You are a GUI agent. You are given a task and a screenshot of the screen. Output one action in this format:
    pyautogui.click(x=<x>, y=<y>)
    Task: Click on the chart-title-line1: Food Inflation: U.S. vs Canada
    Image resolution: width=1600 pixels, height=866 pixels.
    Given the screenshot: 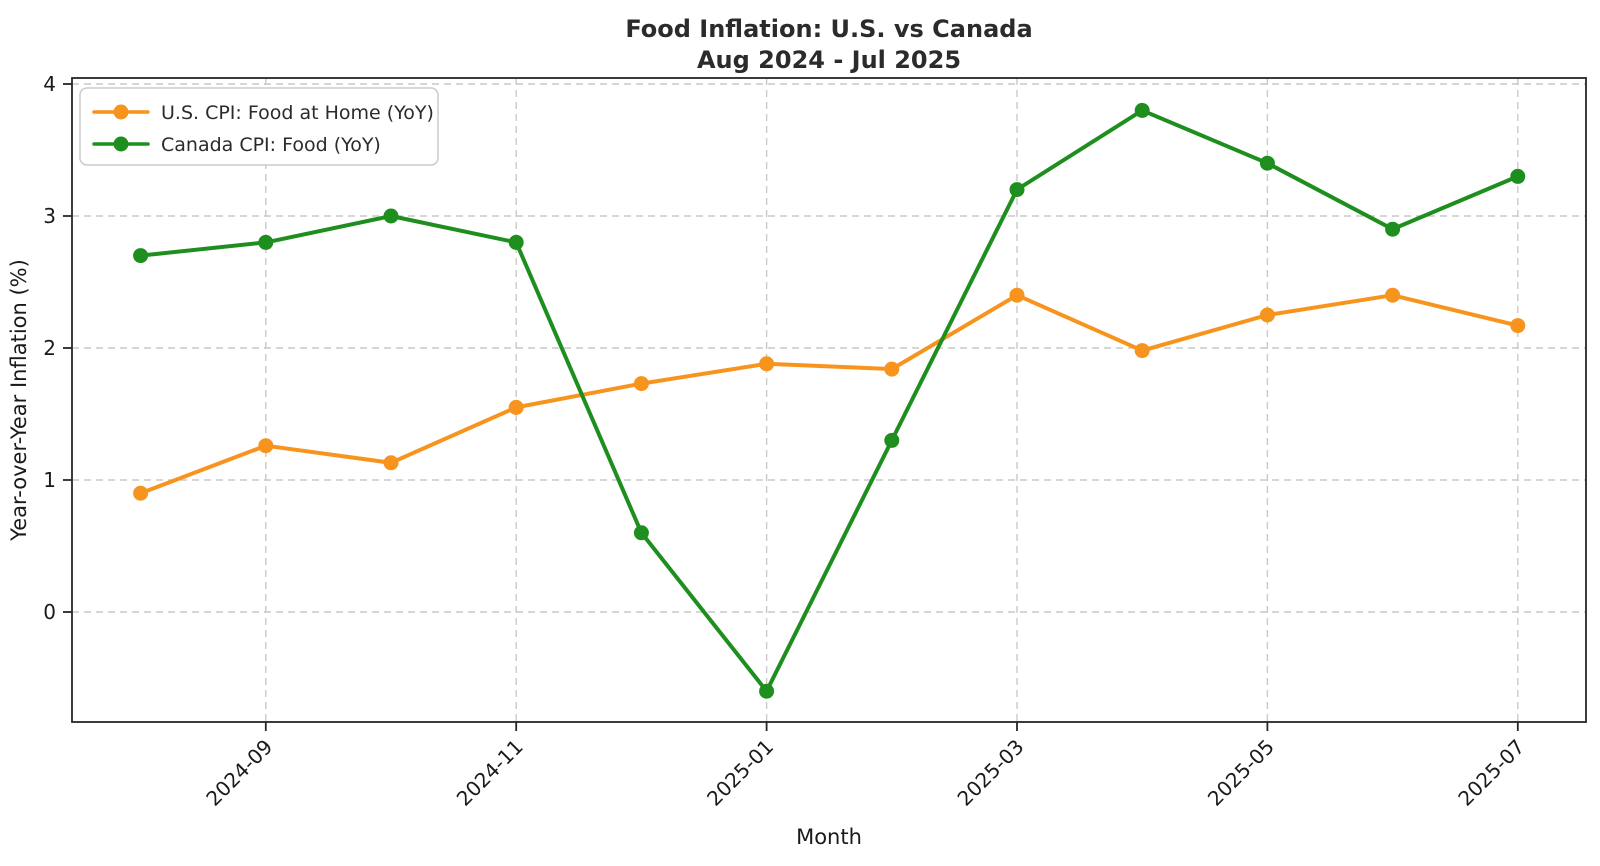 What is the action you would take?
    pyautogui.click(x=828, y=29)
    